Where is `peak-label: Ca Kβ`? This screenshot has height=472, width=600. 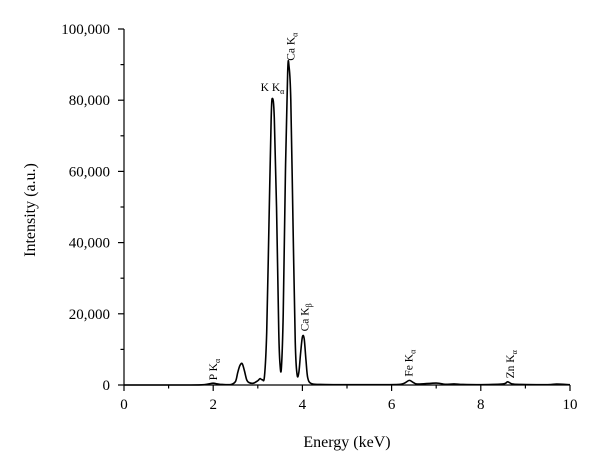 peak-label: Ca Kβ is located at coordinates (307, 317).